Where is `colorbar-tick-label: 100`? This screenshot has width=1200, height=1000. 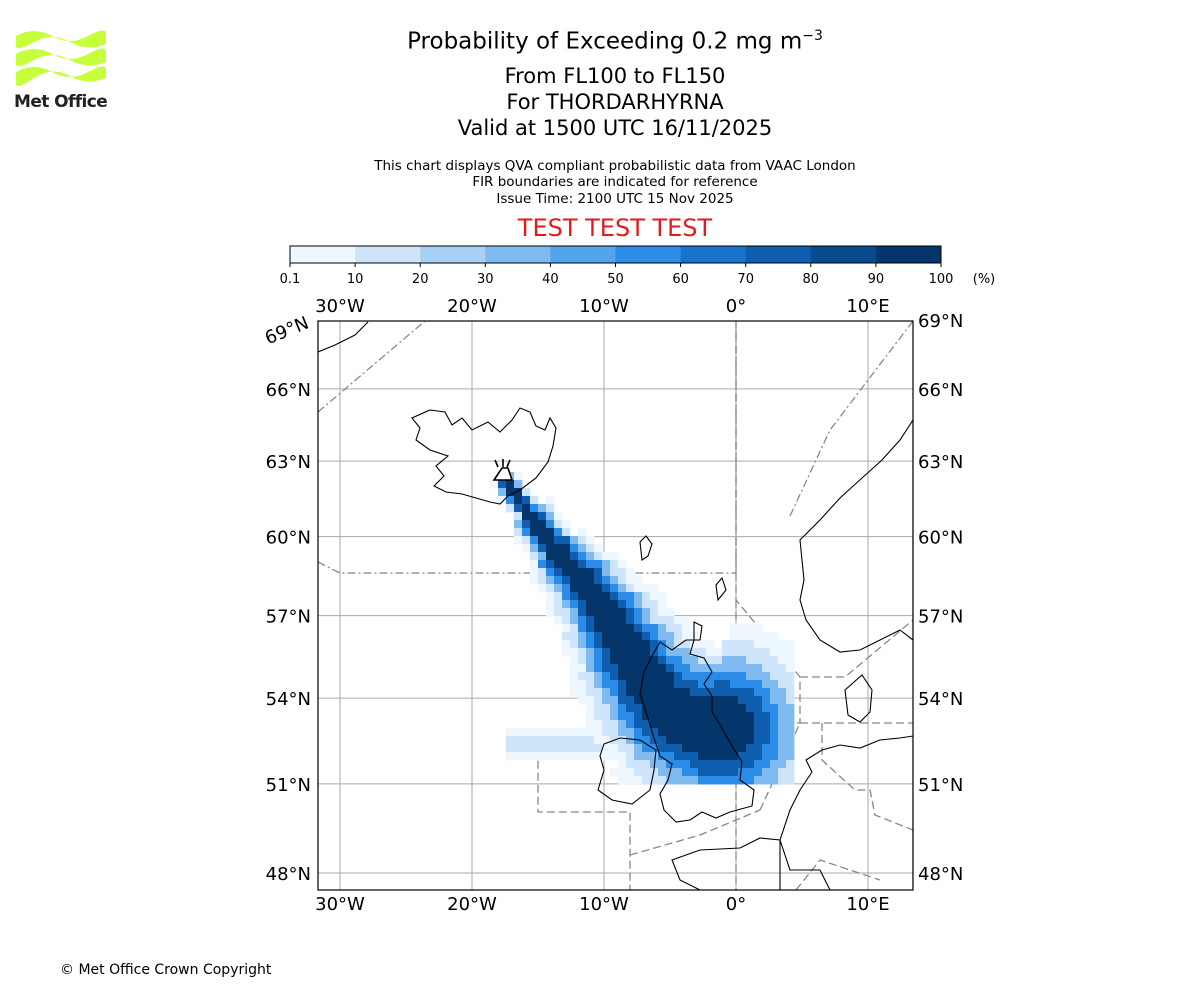 colorbar-tick-label: 100 is located at coordinates (941, 279).